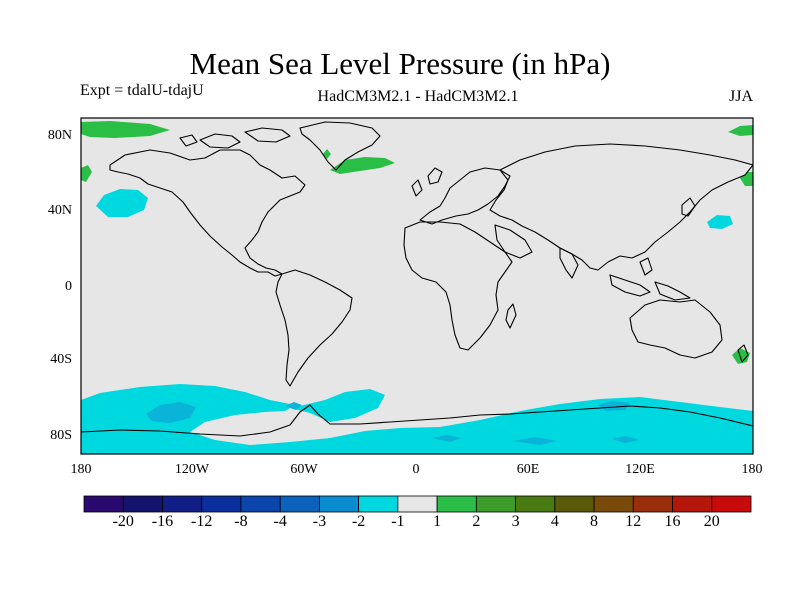 This screenshot has height=600, width=800. Describe the element at coordinates (86, 173) in the screenshot. I see `positive-anomaly-alaska` at that location.